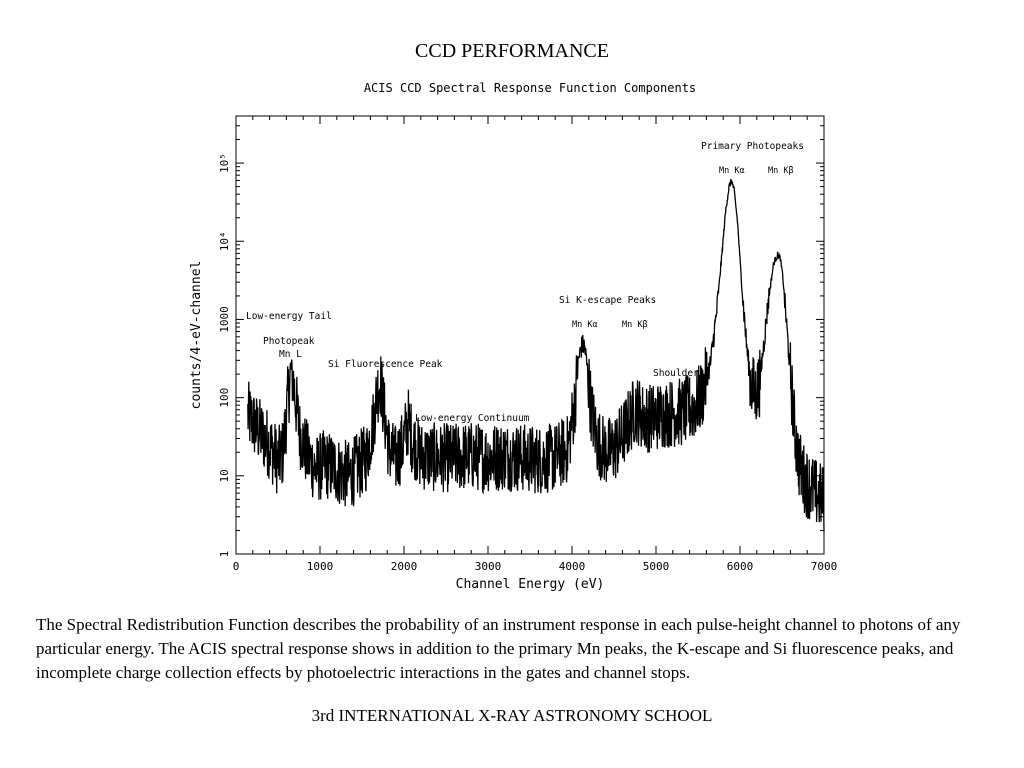 This screenshot has height=768, width=1024. What do you see at coordinates (196, 335) in the screenshot?
I see `y-axis-label: counts/4-eV-channel` at bounding box center [196, 335].